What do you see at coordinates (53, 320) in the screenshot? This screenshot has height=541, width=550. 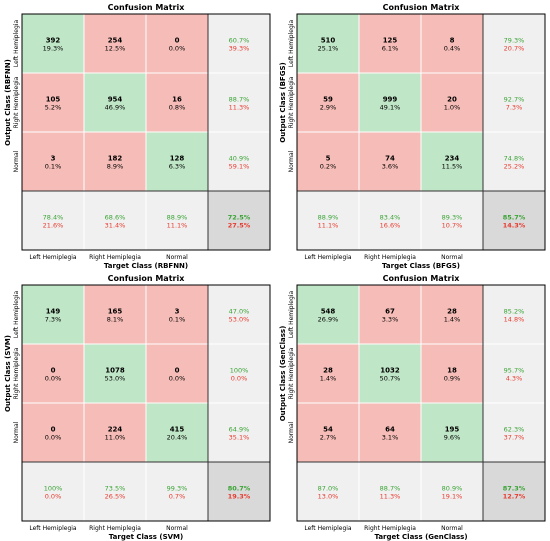 I see `cell-percent: 7.3%` at bounding box center [53, 320].